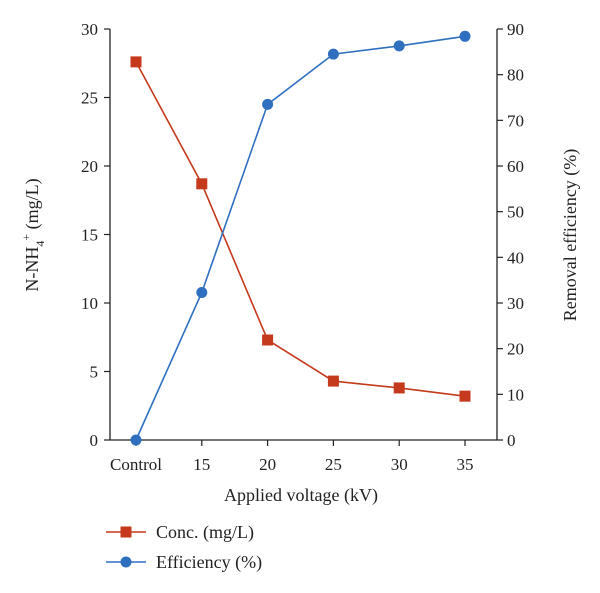 This screenshot has width=600, height=593. Describe the element at coordinates (40, 244) in the screenshot. I see `left-y-axis-title-subscript: 4` at that location.